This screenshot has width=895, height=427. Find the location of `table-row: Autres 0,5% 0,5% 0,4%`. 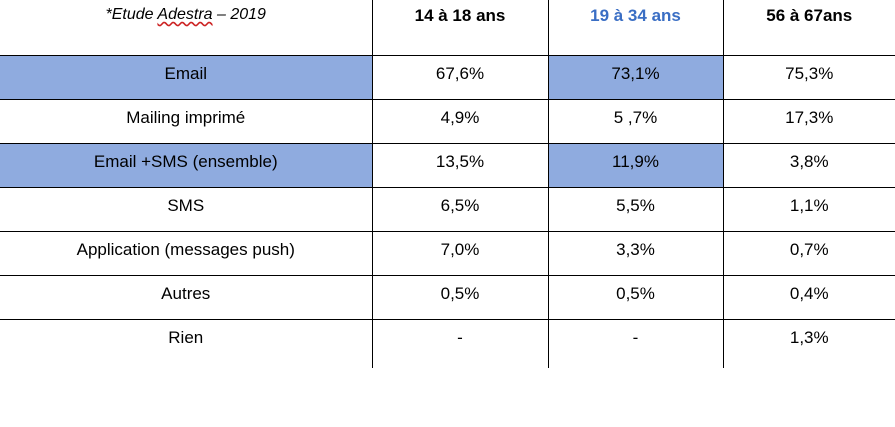

table-row: Autres 0,5% 0,5% 0,4% is located at coordinates (447, 297).